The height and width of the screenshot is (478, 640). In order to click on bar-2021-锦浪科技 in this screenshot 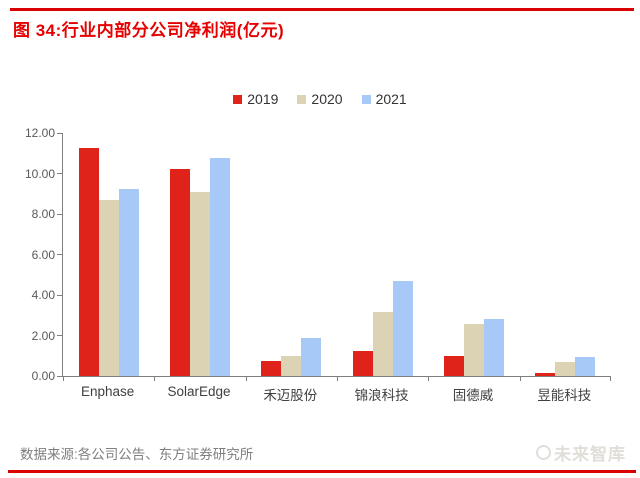, I will do `click(402, 328)`.